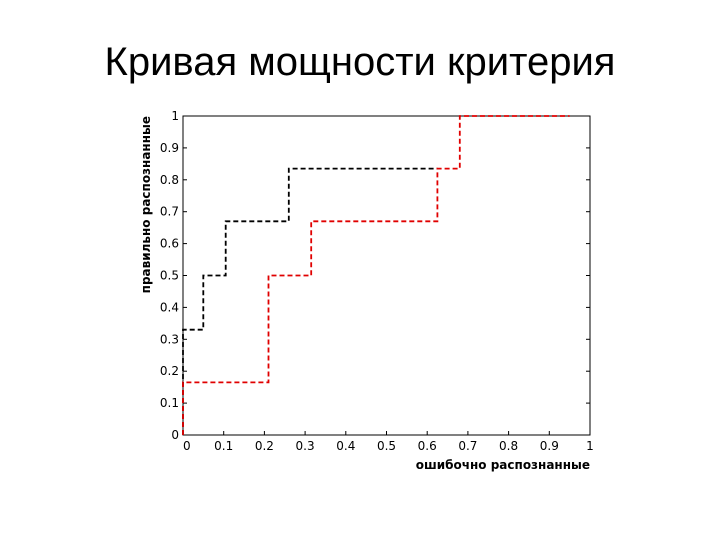 This screenshot has width=720, height=540. Describe the element at coordinates (467, 446) in the screenshot. I see `x-tick-label: 0.7` at that location.